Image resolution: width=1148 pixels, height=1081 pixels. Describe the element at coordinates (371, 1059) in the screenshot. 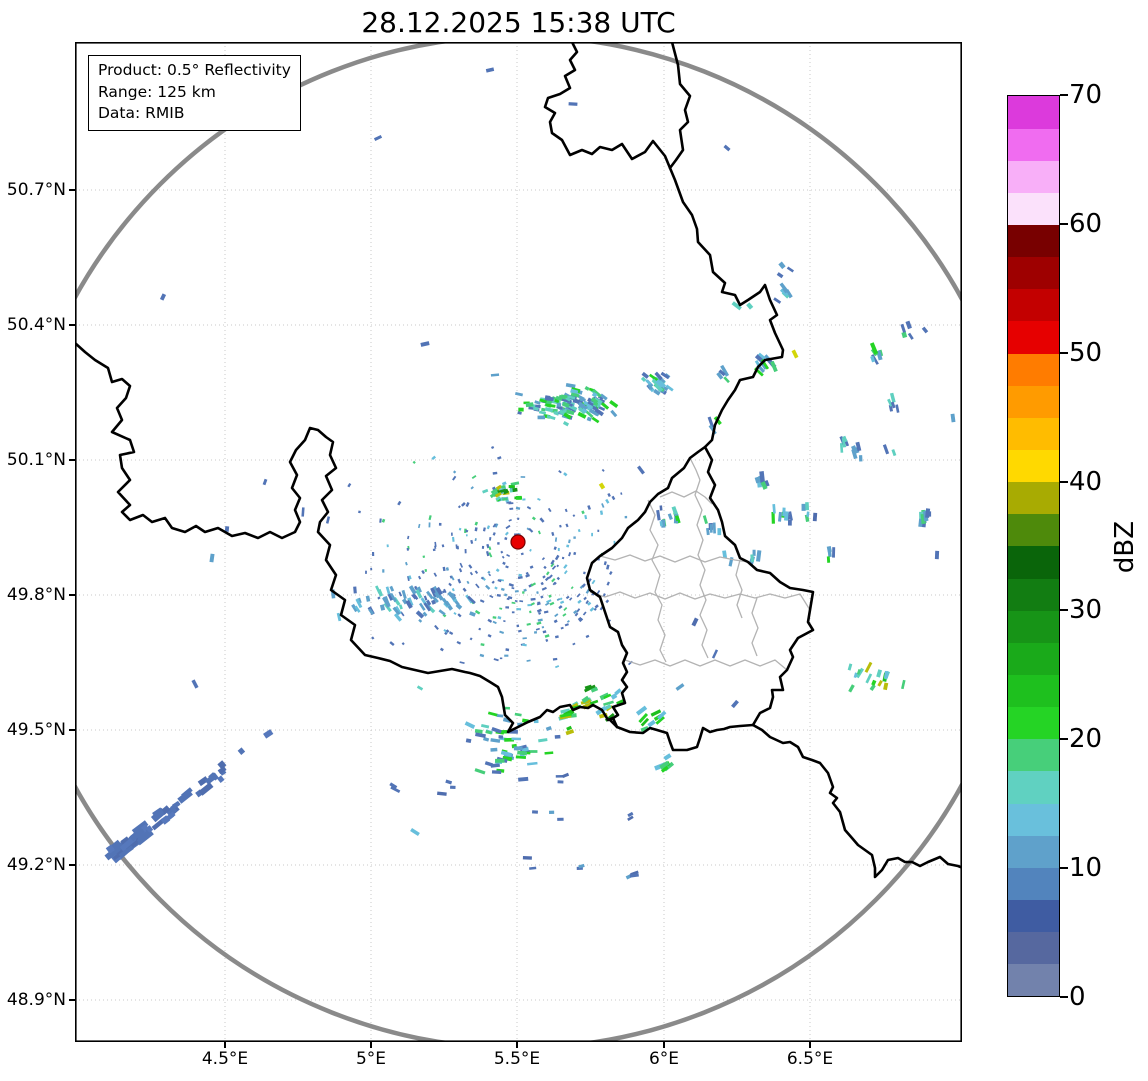

I see `x-tick-label: 5°E` at that location.